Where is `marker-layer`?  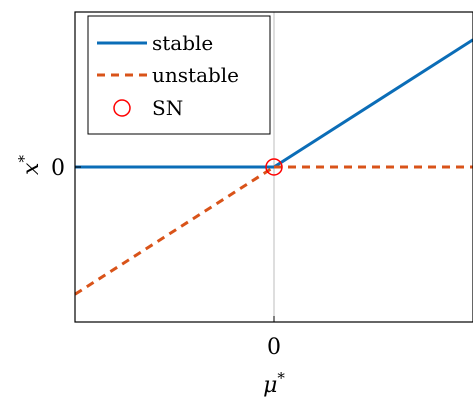 marker-layer is located at coordinates (274, 167).